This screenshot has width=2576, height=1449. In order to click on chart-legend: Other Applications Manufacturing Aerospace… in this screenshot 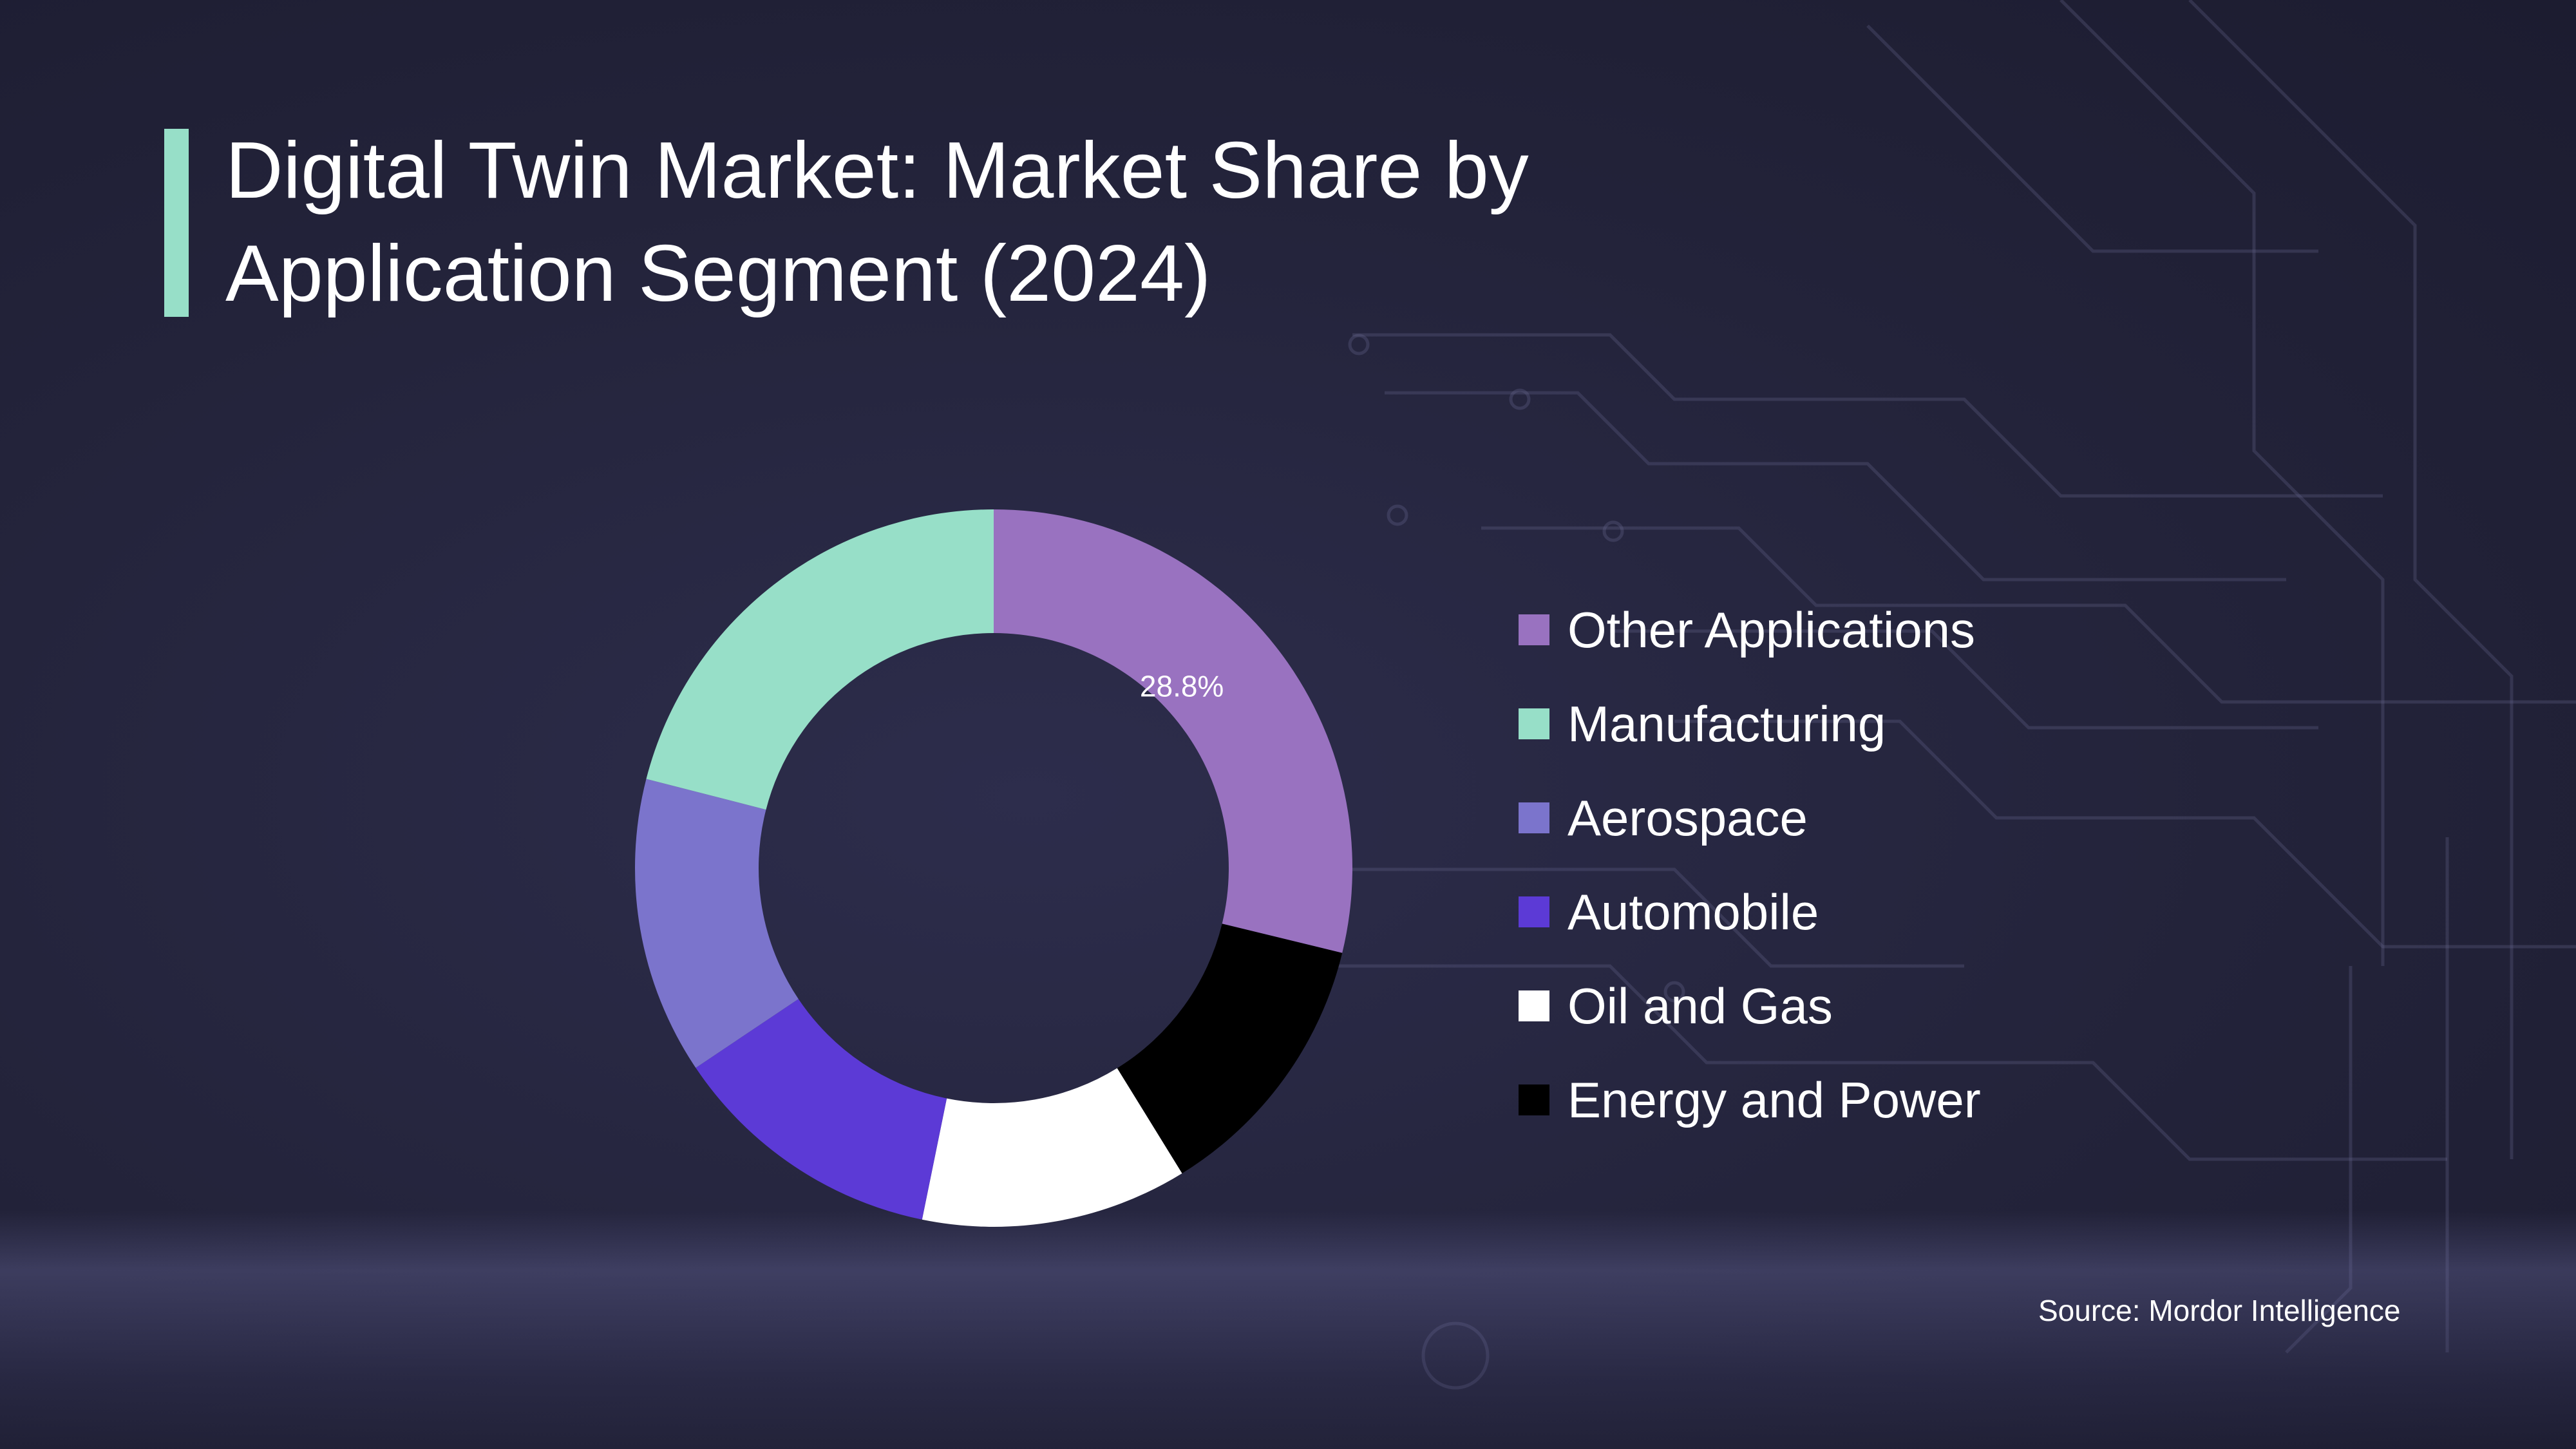, I will do `click(1841, 865)`.